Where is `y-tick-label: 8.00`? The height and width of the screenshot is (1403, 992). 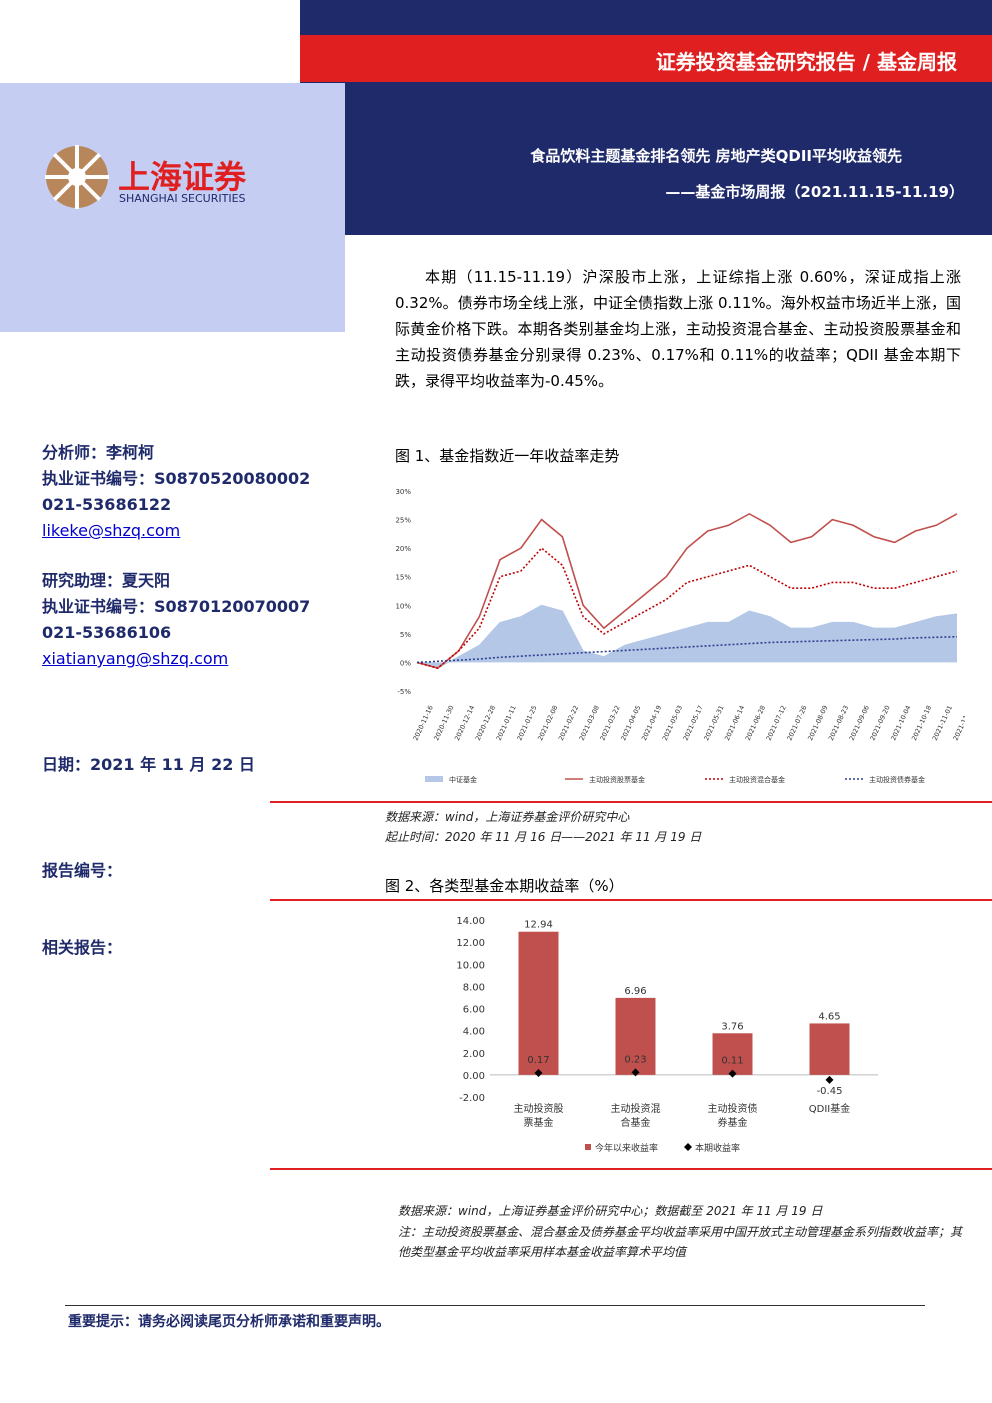
y-tick-label: 8.00 is located at coordinates (474, 987).